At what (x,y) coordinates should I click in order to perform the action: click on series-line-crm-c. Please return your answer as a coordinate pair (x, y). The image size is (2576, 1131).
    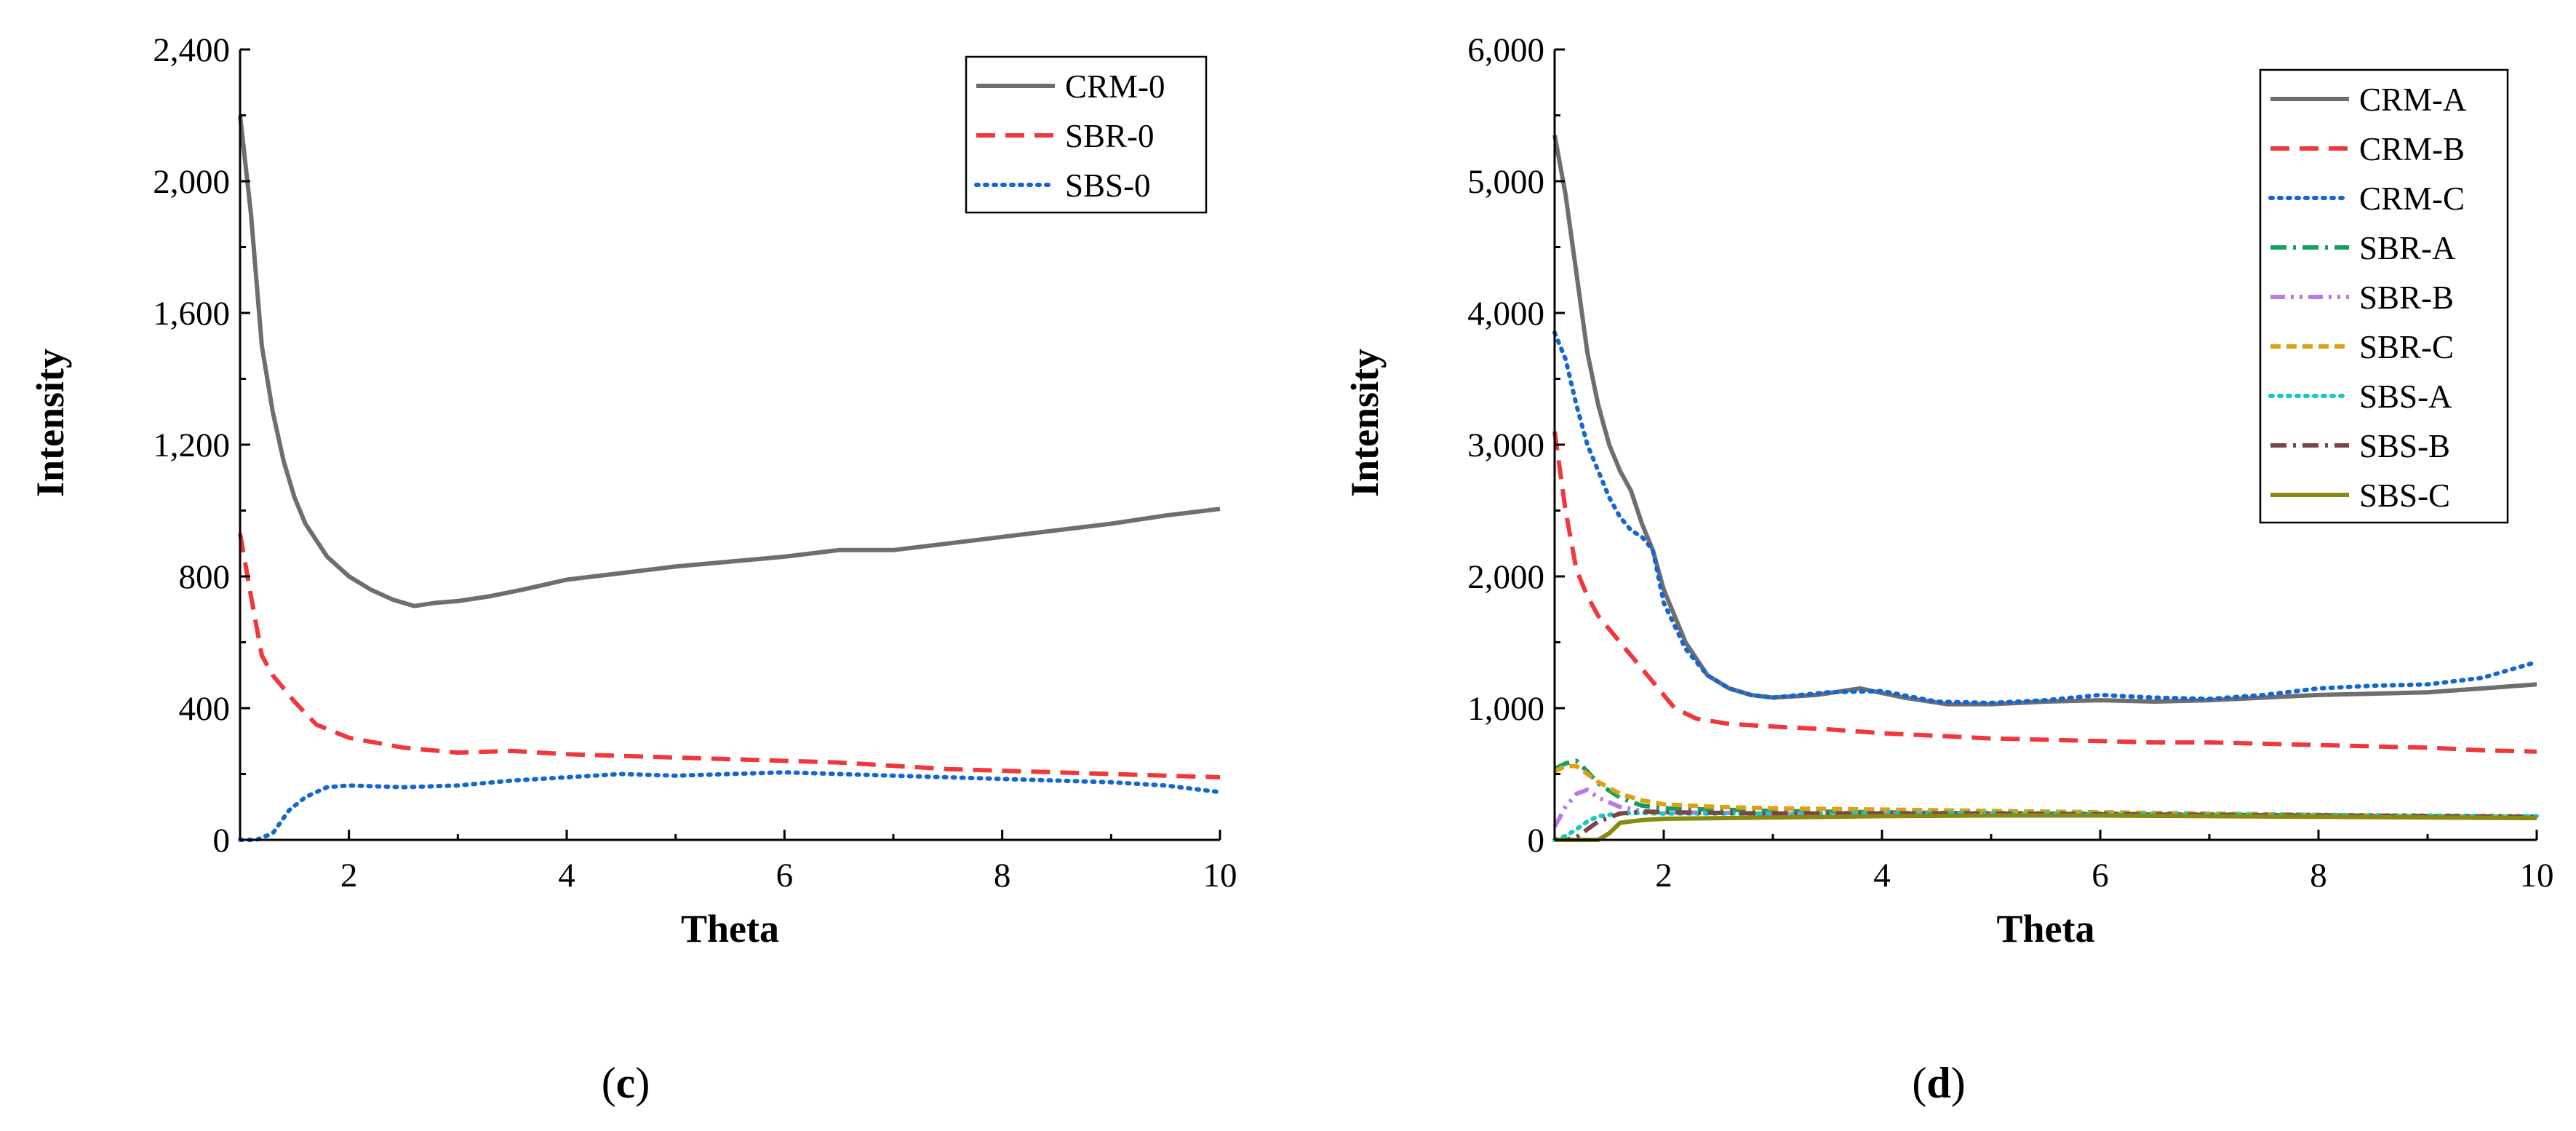
    Looking at the image, I should click on (2045, 517).